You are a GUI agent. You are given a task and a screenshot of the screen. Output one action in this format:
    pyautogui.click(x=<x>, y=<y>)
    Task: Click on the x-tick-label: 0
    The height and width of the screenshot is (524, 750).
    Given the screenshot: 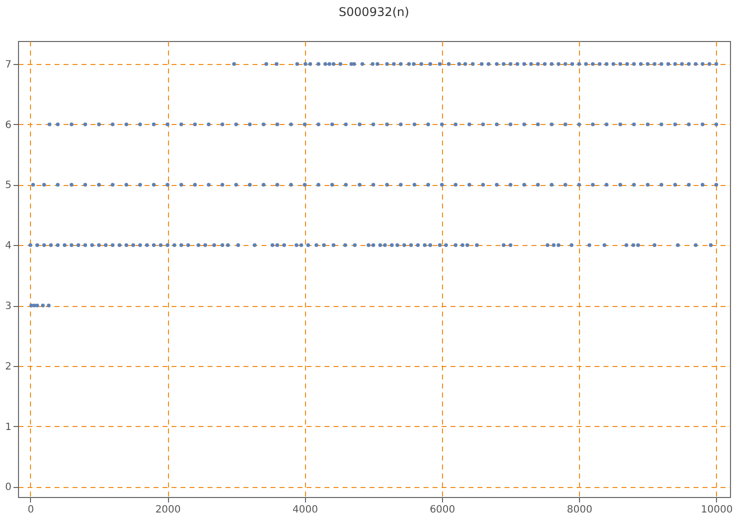 What is the action you would take?
    pyautogui.click(x=31, y=510)
    